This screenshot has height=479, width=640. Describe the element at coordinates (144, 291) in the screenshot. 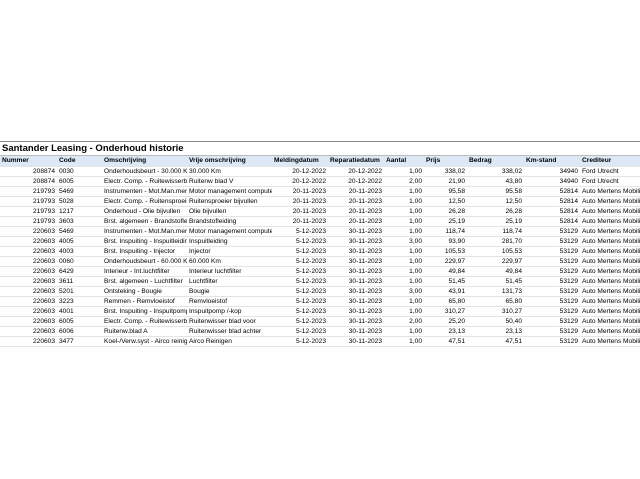

I see `table-cell: Ontsteking - Bougie` at that location.